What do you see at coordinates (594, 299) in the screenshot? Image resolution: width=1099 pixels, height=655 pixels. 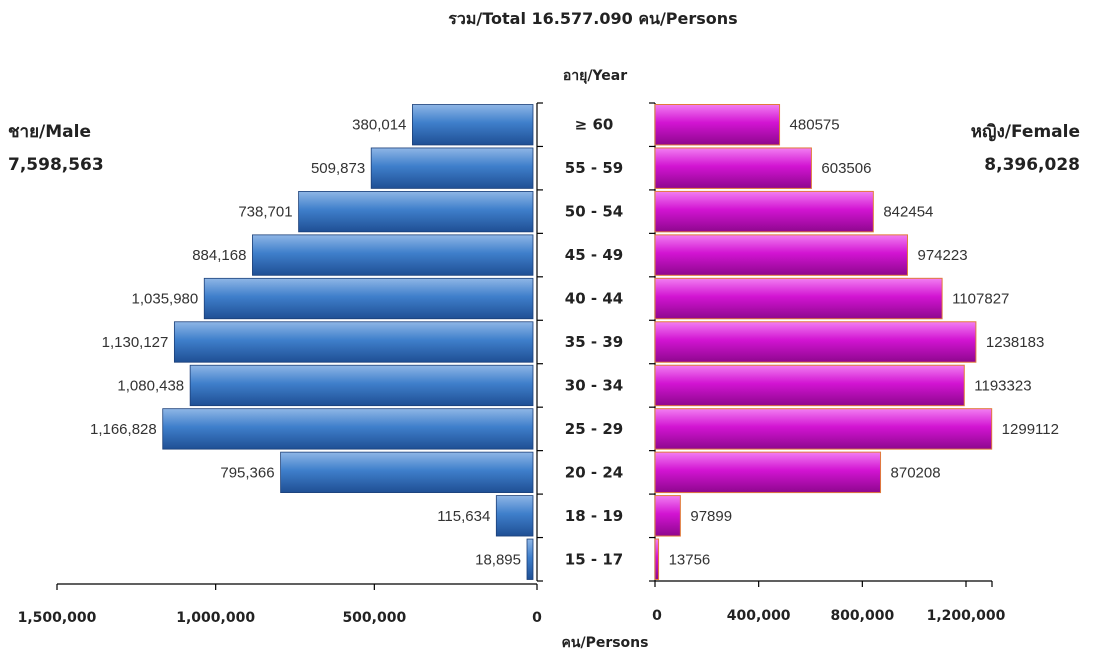 I see `age-category-label: 40 - 44` at bounding box center [594, 299].